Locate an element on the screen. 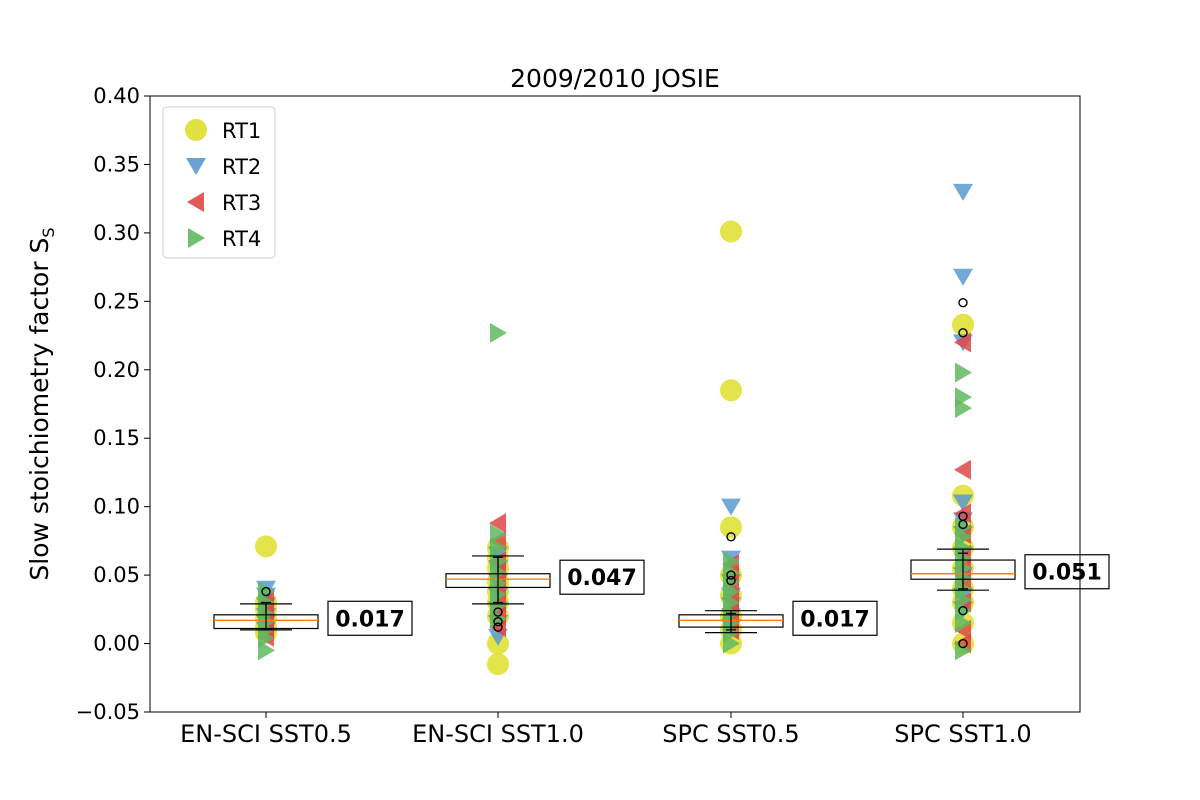 This screenshot has width=1200, height=800. legend-label-rt4: RT4 is located at coordinates (241, 239).